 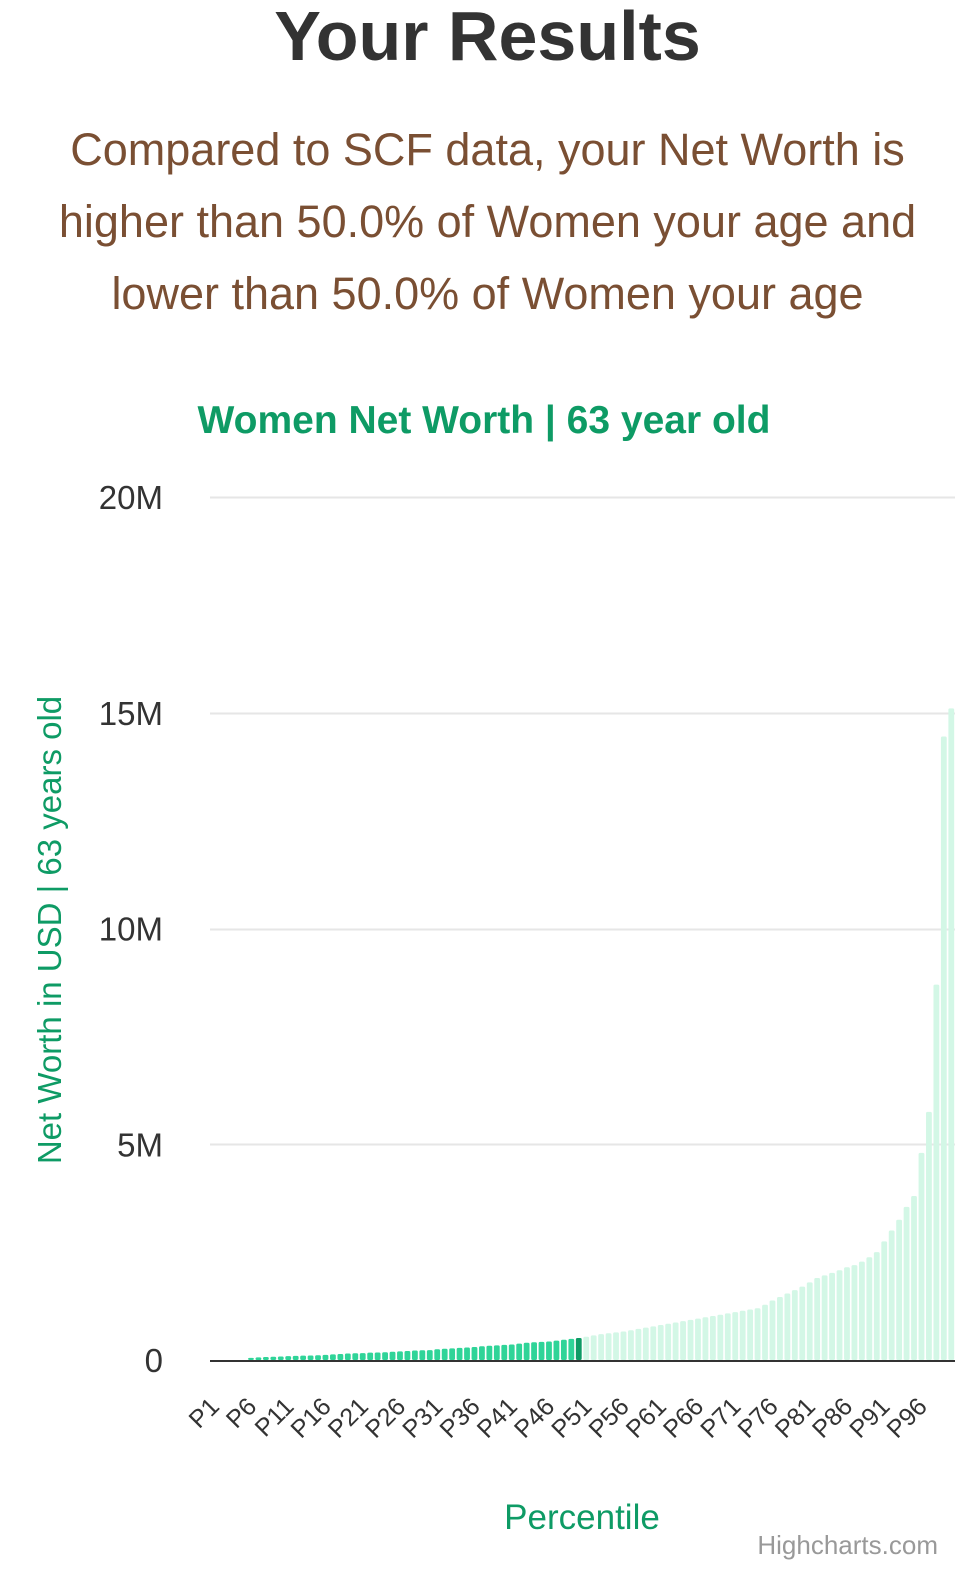 I want to click on bar-p70, so click(x=727, y=1336).